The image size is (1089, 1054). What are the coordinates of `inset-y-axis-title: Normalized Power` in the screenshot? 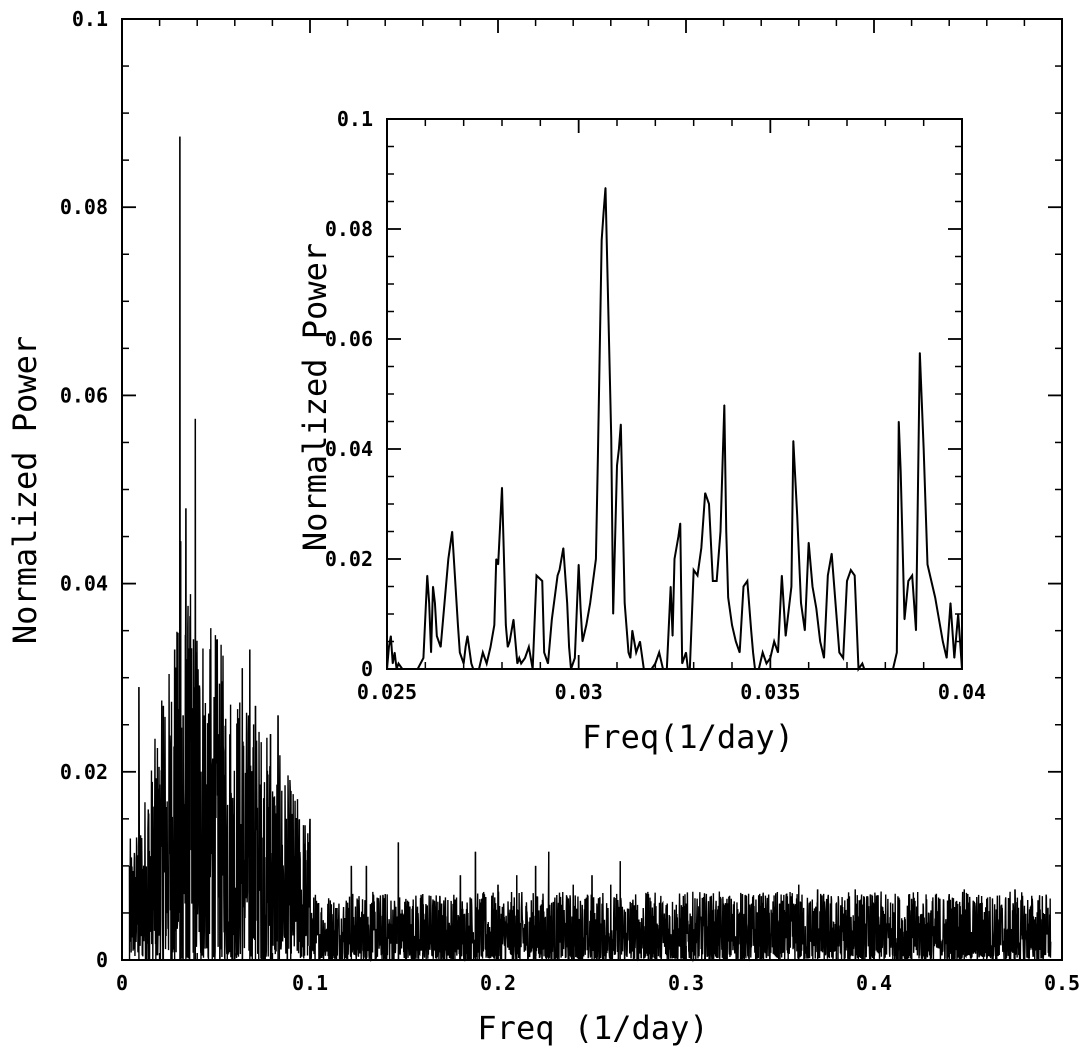 It's located at (315, 397).